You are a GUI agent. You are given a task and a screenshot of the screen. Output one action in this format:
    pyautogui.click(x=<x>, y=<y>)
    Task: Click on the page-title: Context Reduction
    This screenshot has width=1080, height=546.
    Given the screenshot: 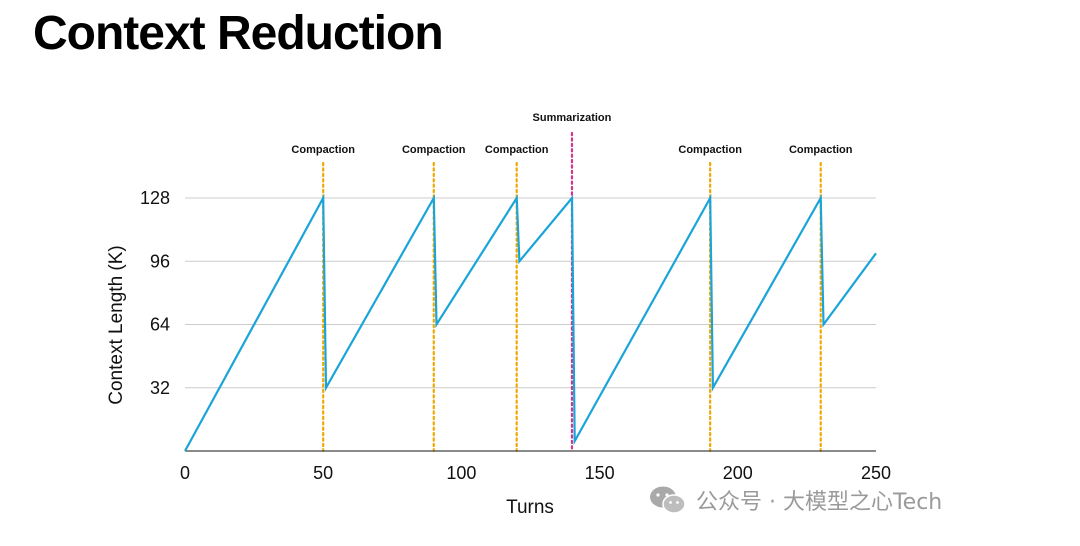 What is the action you would take?
    pyautogui.click(x=238, y=33)
    